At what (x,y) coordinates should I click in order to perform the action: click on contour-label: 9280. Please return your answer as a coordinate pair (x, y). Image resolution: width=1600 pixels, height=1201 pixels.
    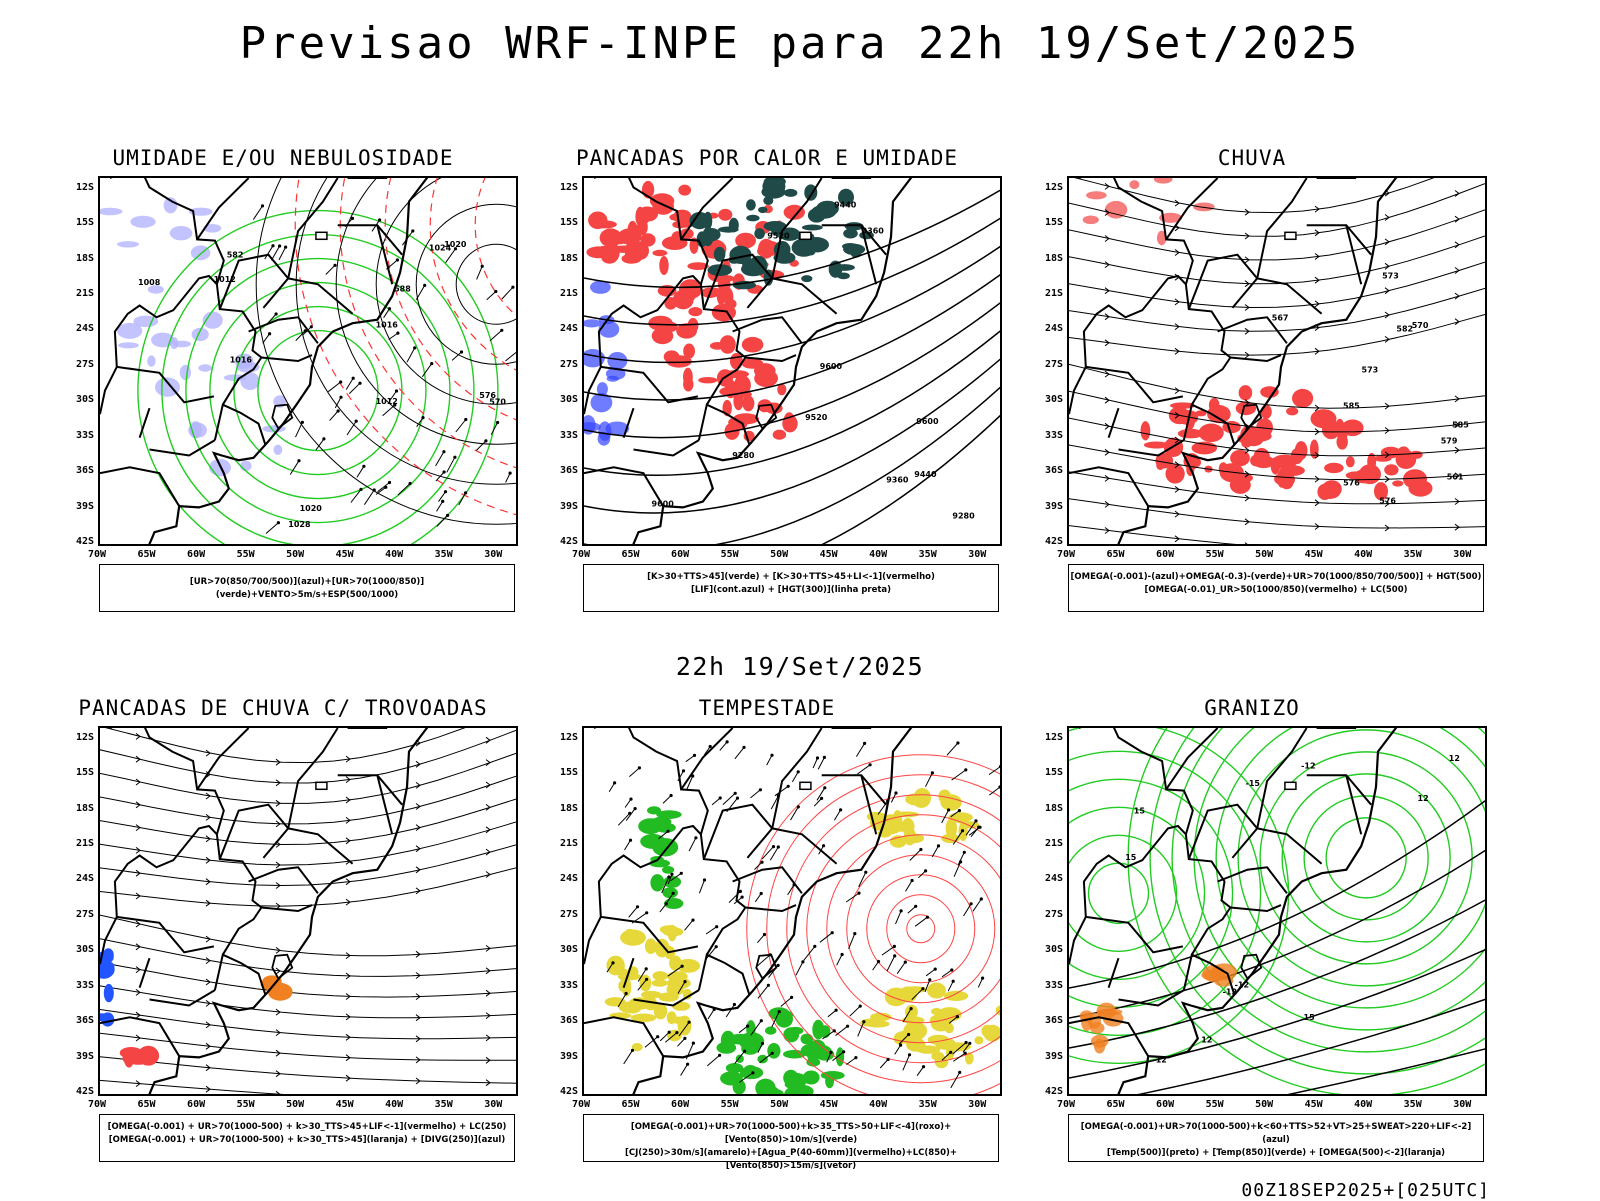
    Looking at the image, I should click on (963, 516).